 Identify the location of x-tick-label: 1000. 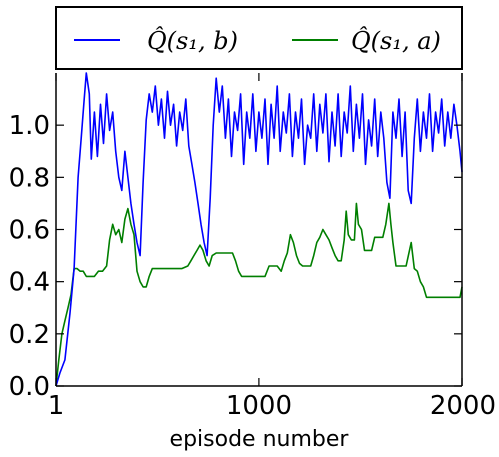
(259, 406).